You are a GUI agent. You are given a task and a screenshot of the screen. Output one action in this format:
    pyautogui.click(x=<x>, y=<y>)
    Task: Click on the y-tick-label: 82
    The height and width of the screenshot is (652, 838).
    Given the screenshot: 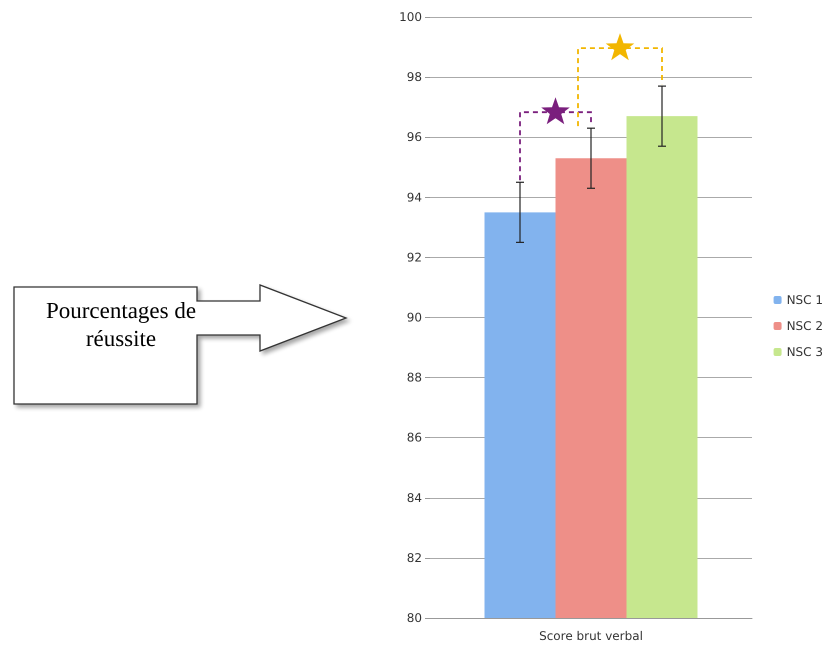 What is the action you would take?
    pyautogui.click(x=414, y=557)
    